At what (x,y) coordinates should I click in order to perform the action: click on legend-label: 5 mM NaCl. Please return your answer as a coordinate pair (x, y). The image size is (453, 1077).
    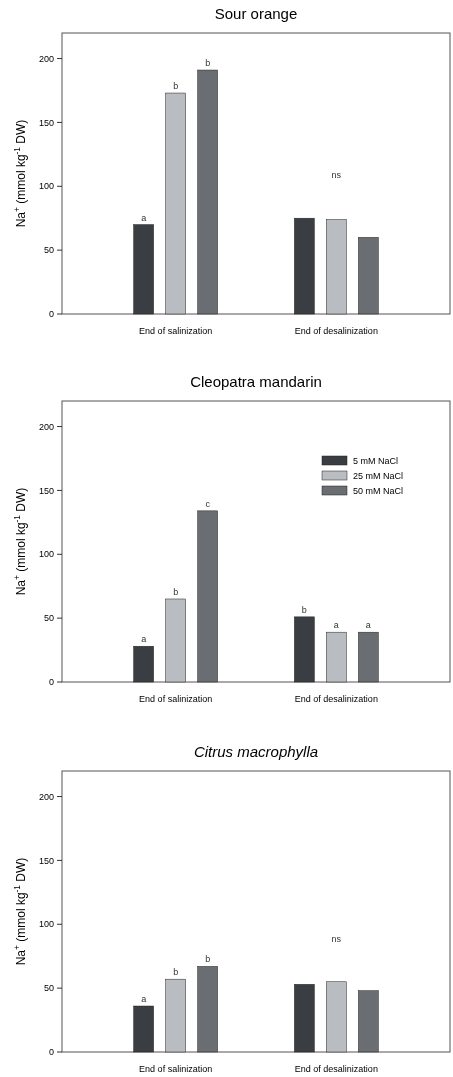
    Looking at the image, I should click on (376, 461).